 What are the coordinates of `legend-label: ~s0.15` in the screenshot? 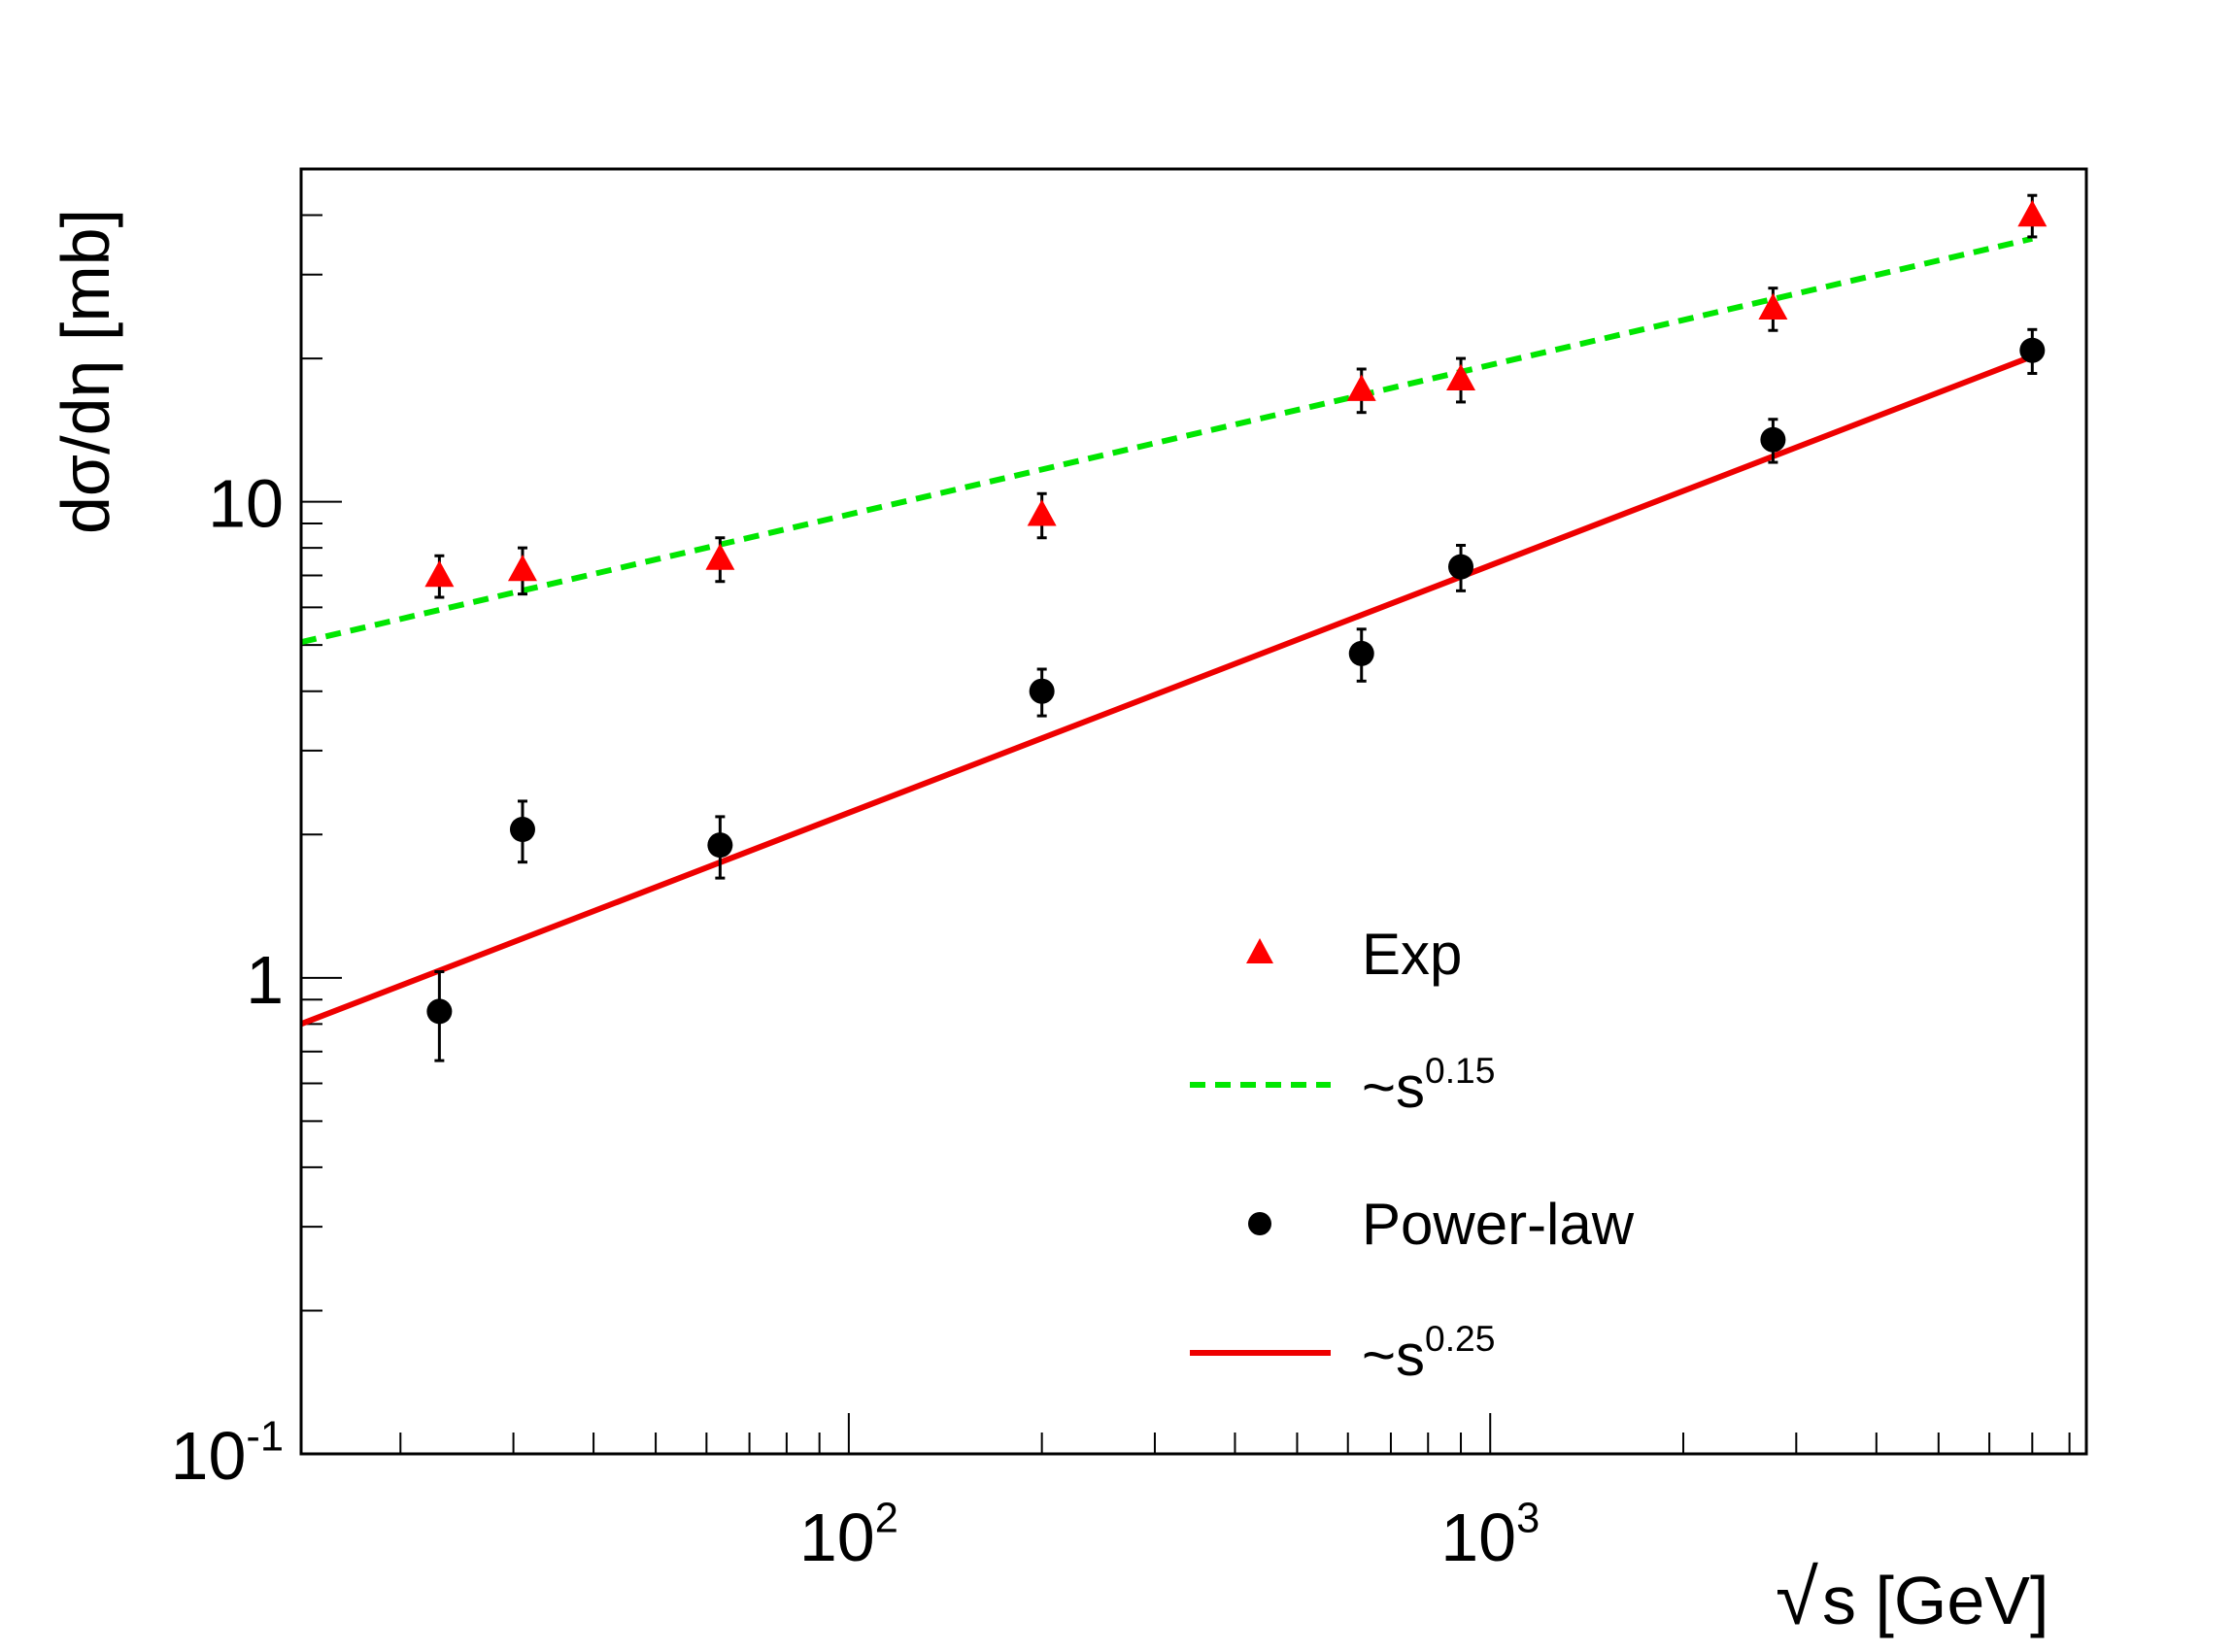 It's located at (1428, 1085).